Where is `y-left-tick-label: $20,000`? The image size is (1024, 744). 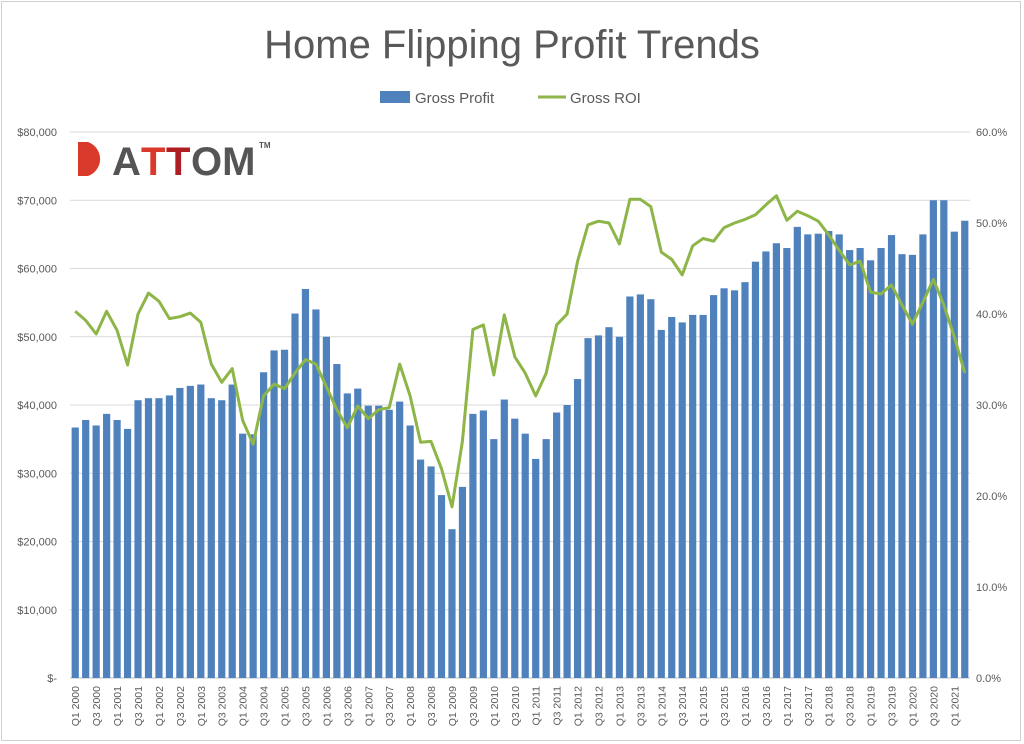 y-left-tick-label: $20,000 is located at coordinates (37, 543).